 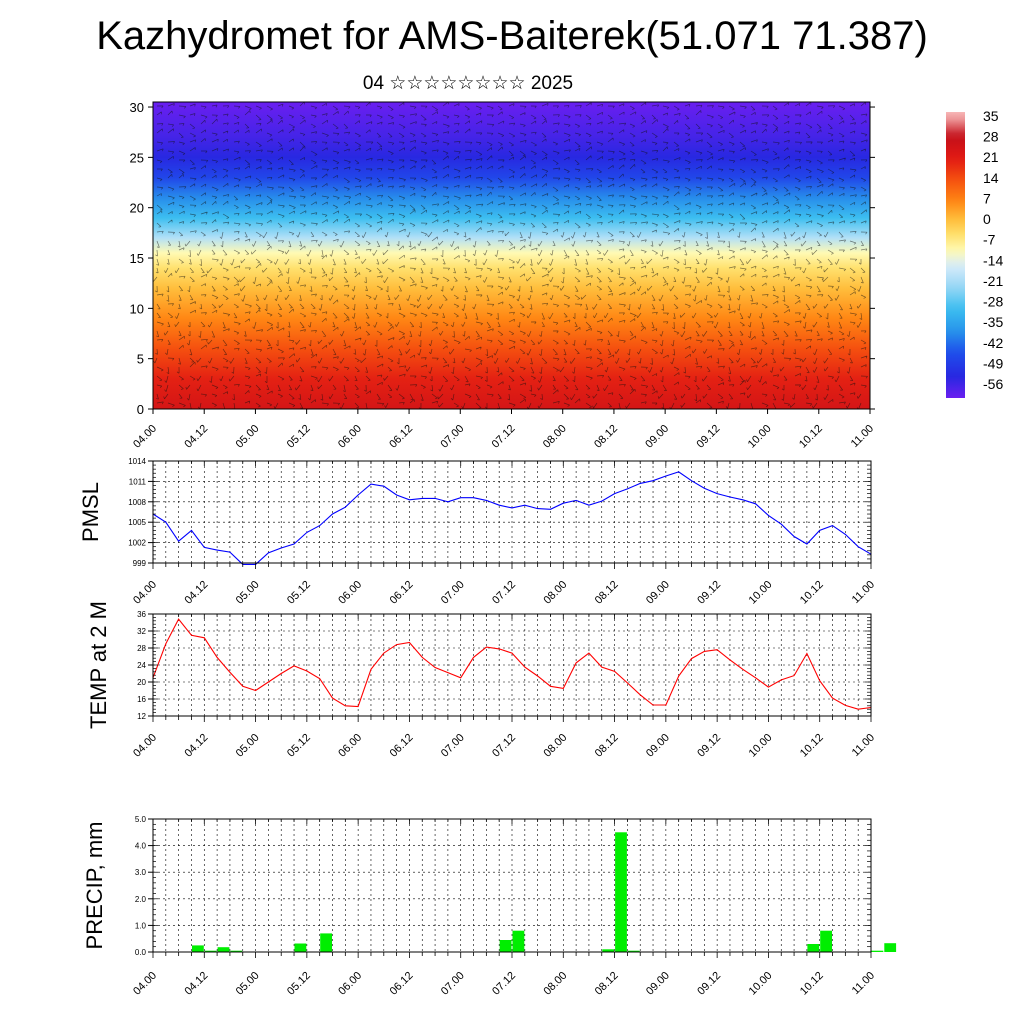 I want to click on x-tick-label: 11.00, so click(x=863, y=983).